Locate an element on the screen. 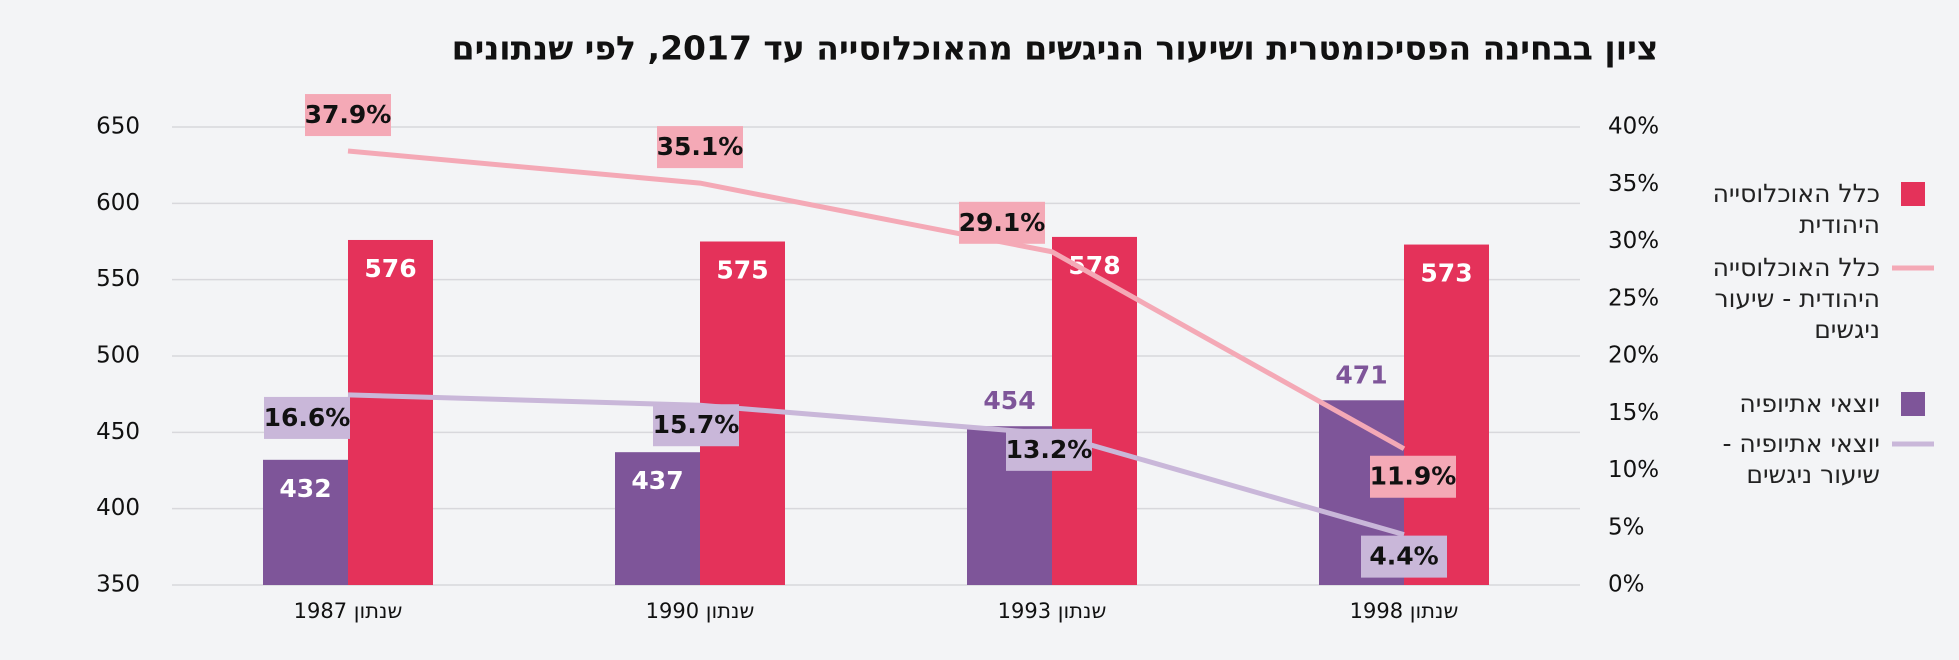  y2-tick-label: 5% is located at coordinates (1626, 527).